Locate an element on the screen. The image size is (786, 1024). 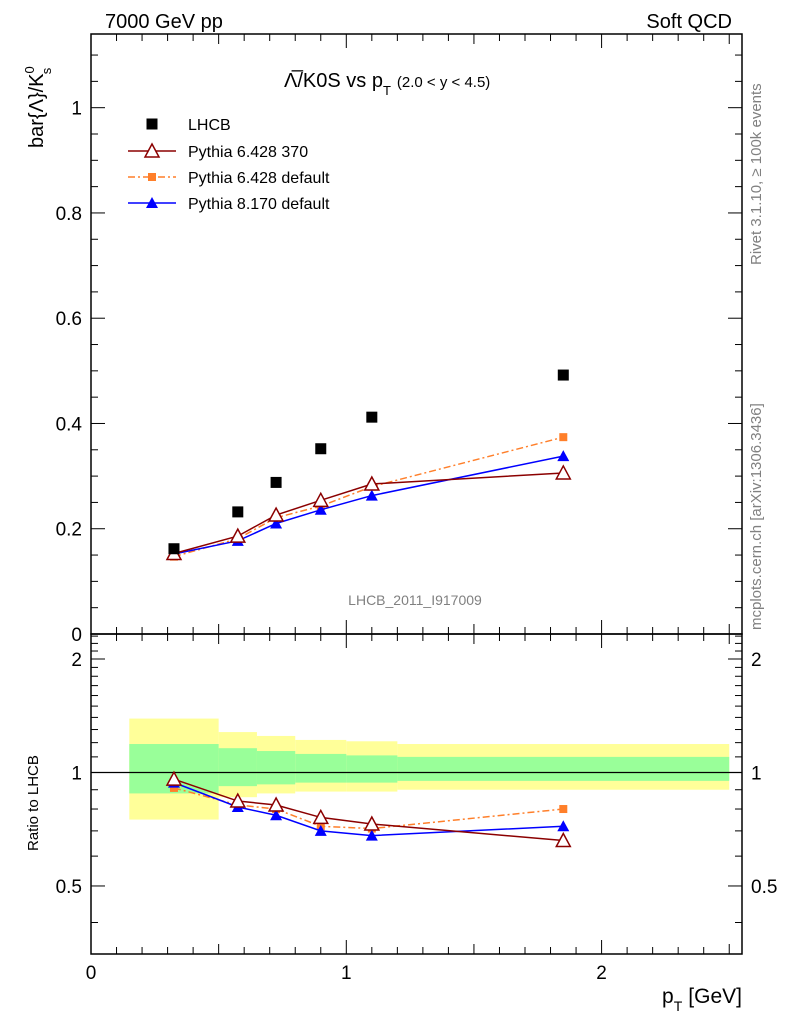
point-pythia-6-428-default is located at coordinates (563, 437).